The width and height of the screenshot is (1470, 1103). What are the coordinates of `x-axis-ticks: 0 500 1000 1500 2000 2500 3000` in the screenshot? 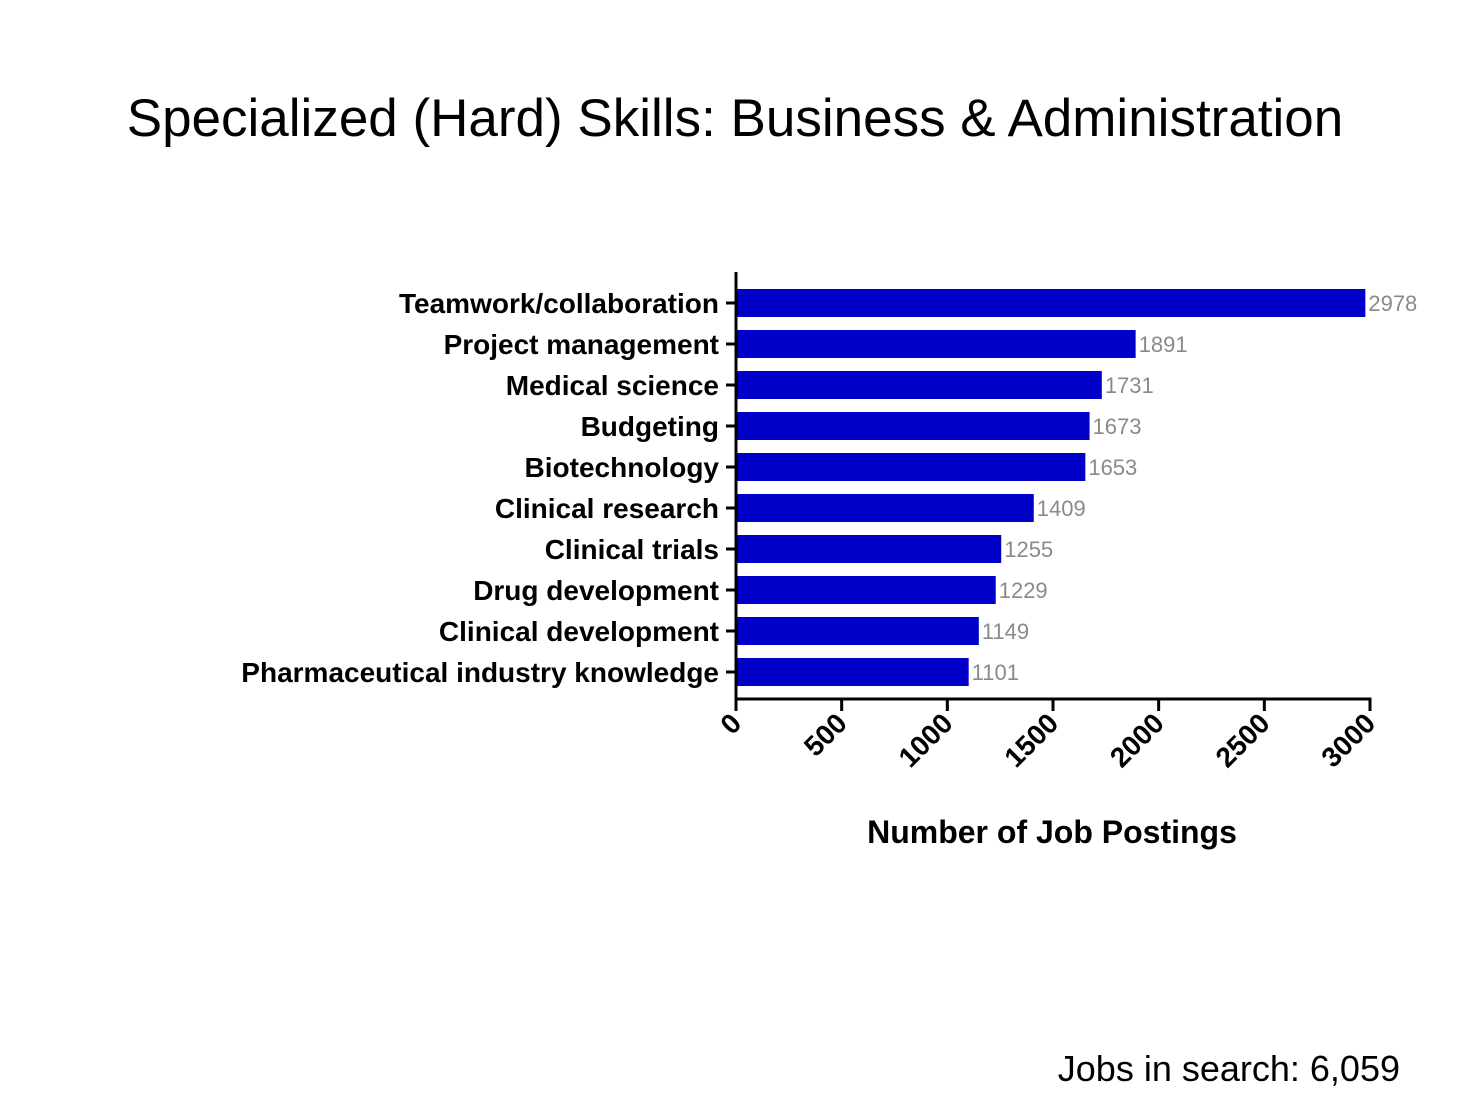 It's located at (1047, 736).